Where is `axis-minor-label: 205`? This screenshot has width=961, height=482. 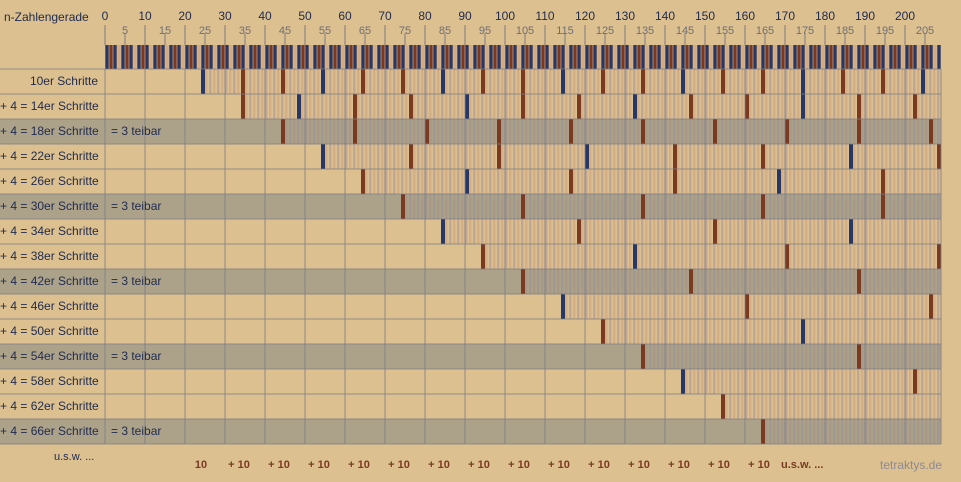 axis-minor-label: 205 is located at coordinates (925, 31).